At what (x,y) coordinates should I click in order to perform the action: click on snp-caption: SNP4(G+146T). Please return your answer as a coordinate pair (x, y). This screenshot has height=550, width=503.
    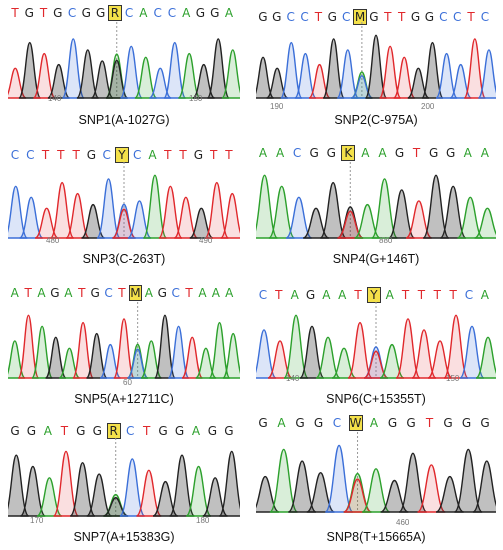
    Looking at the image, I should click on (376, 259).